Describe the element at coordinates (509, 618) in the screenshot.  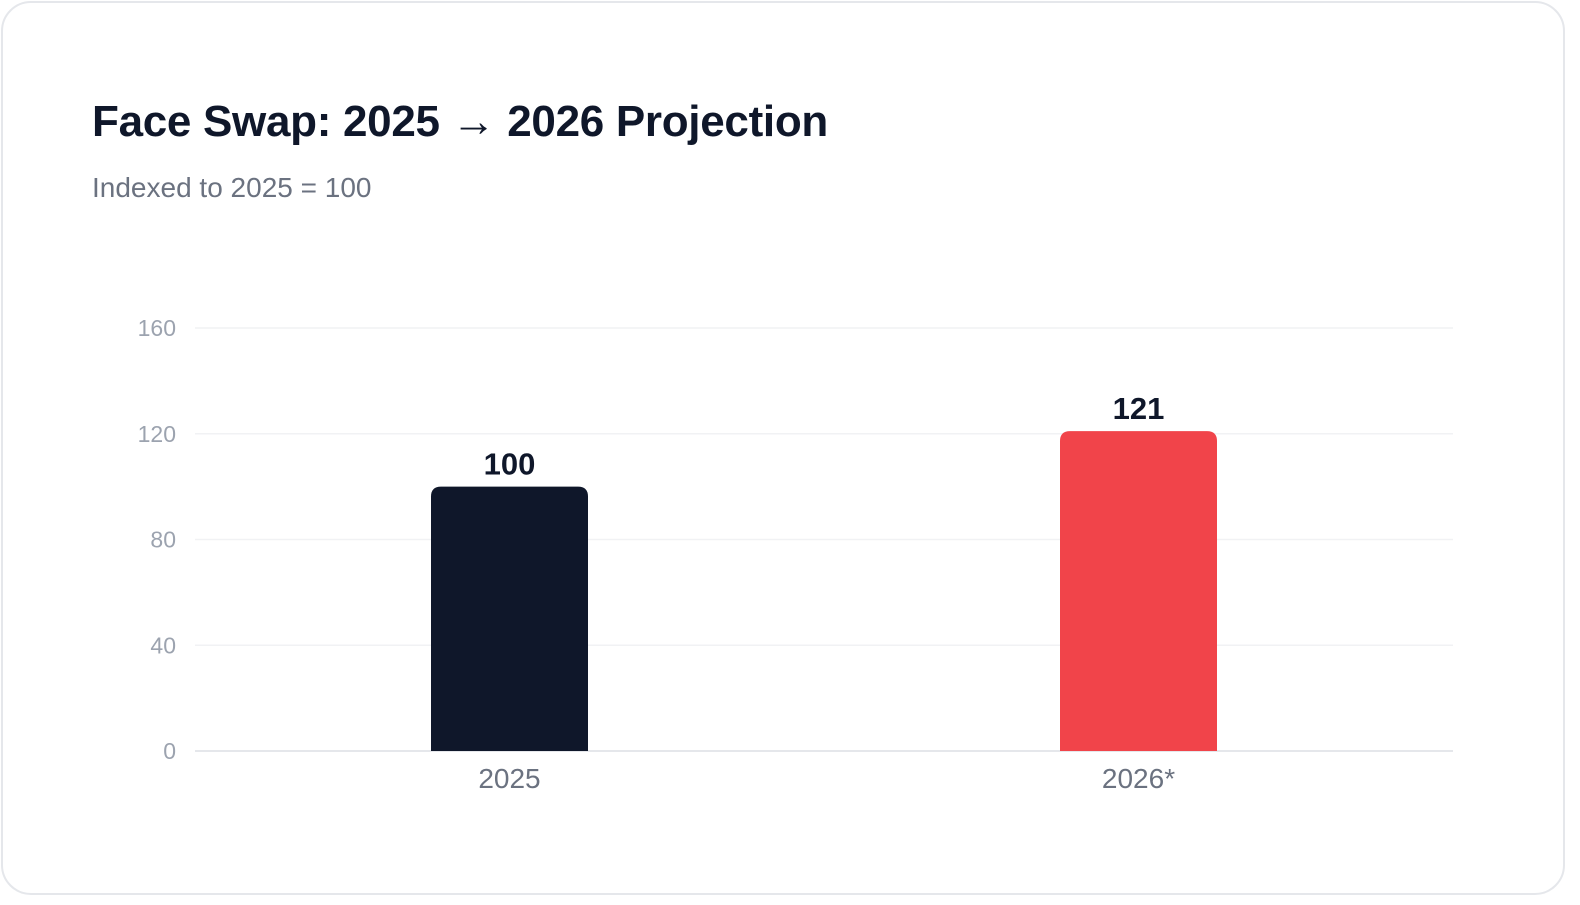
I see `bar-2025` at that location.